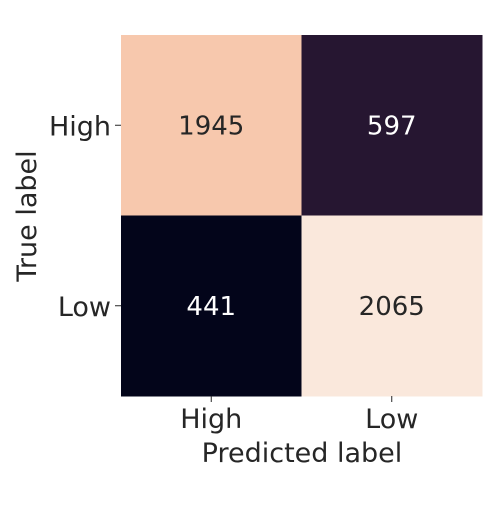 The image size is (500, 505). I want to click on y-tick-label-high: High, so click(80, 126).